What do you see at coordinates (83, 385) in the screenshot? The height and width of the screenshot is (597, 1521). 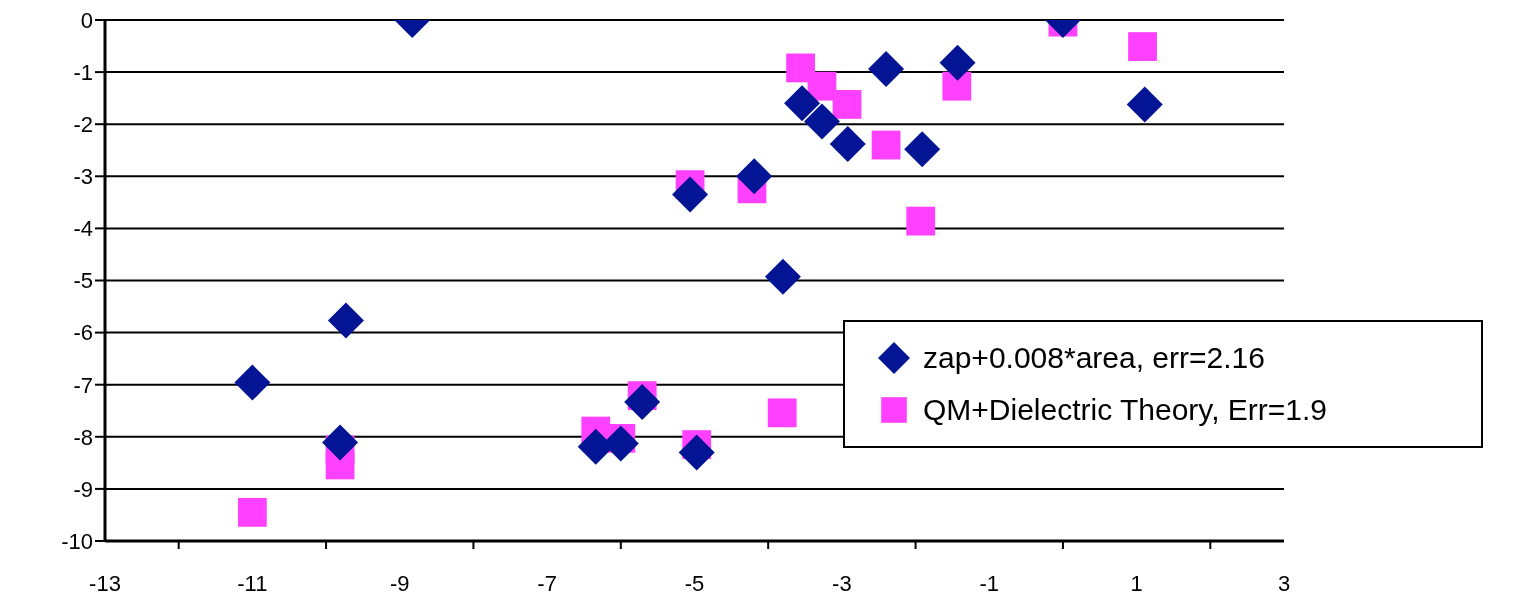 I see `y-tick-label: -7` at bounding box center [83, 385].